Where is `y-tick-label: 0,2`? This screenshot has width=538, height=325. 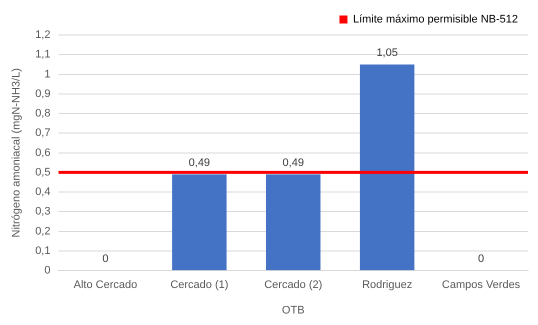
y-tick-label: 0,2 is located at coordinates (42, 231).